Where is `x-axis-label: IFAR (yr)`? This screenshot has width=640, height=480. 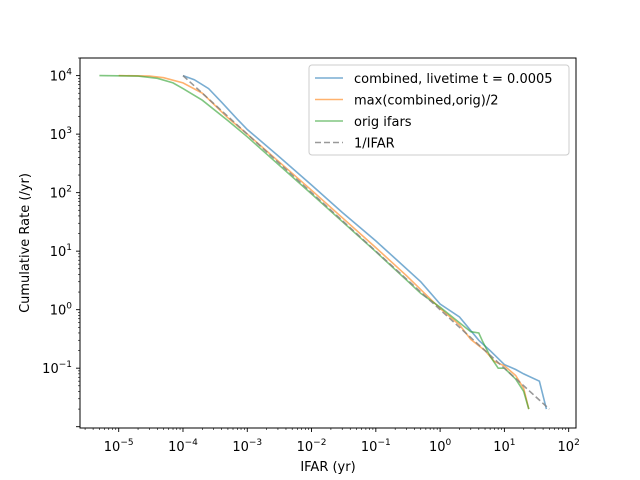 x-axis-label: IFAR (yr) is located at coordinates (327, 467).